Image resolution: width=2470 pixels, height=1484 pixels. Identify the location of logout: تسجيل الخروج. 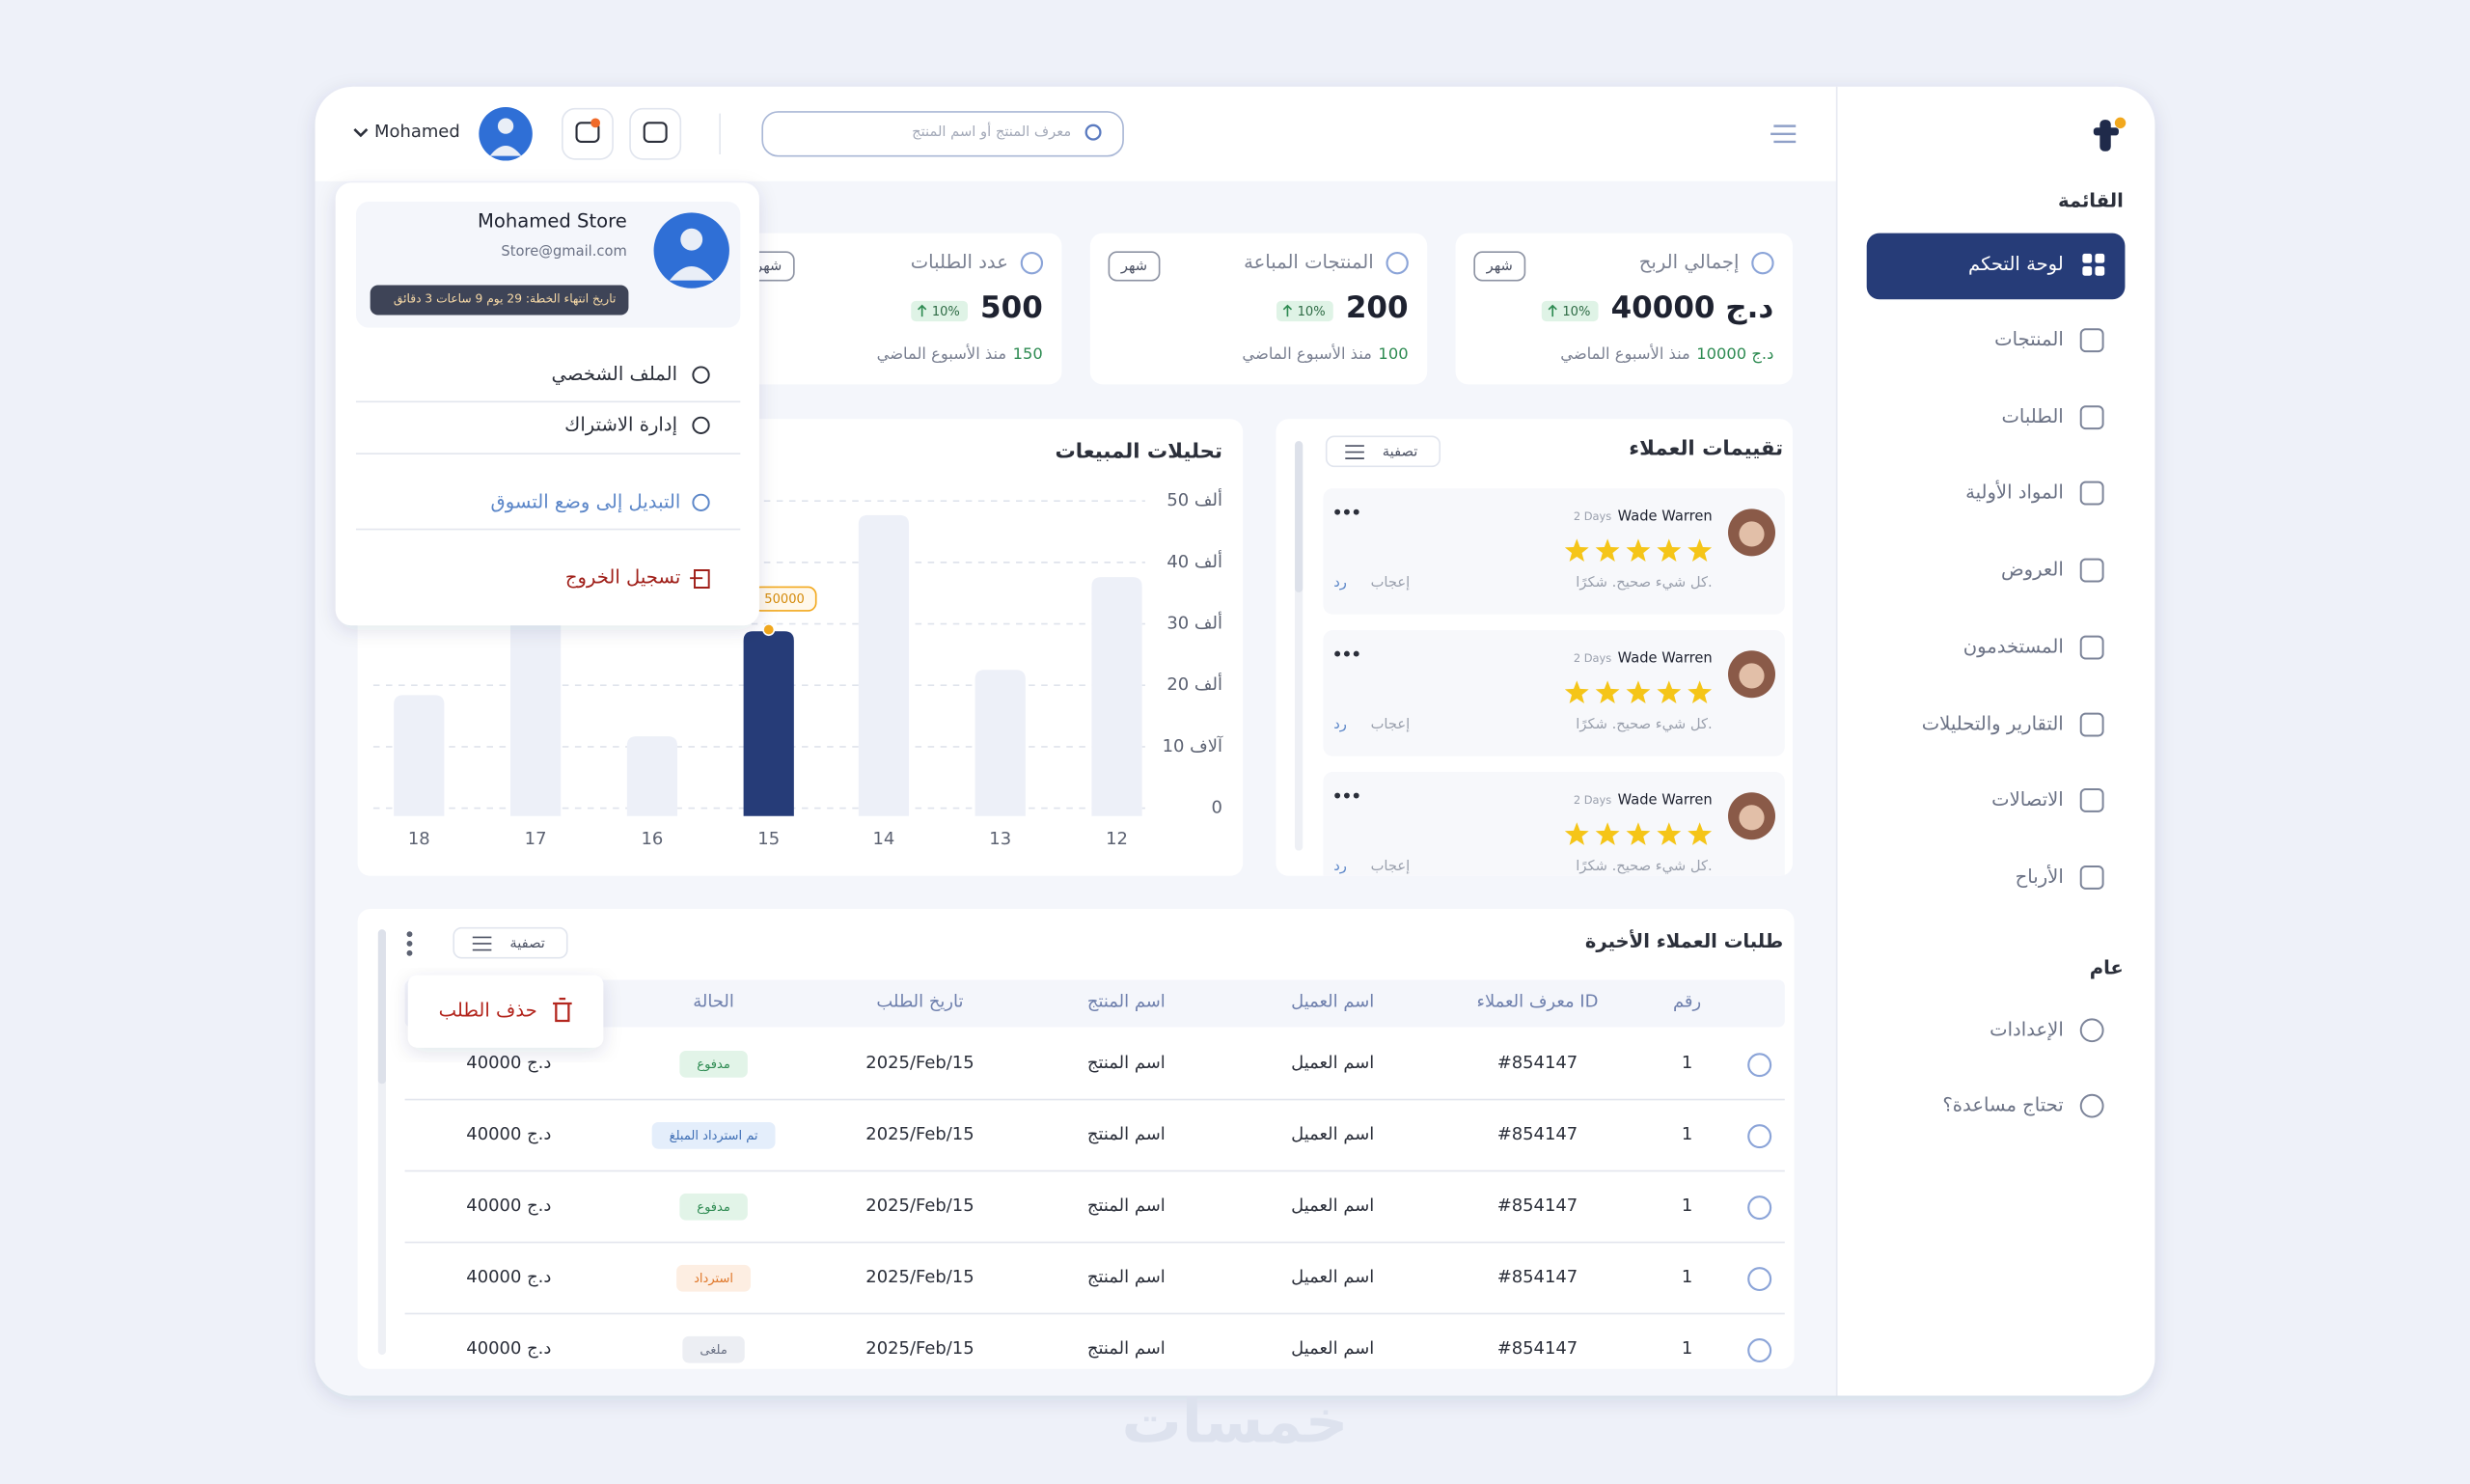
(637, 577).